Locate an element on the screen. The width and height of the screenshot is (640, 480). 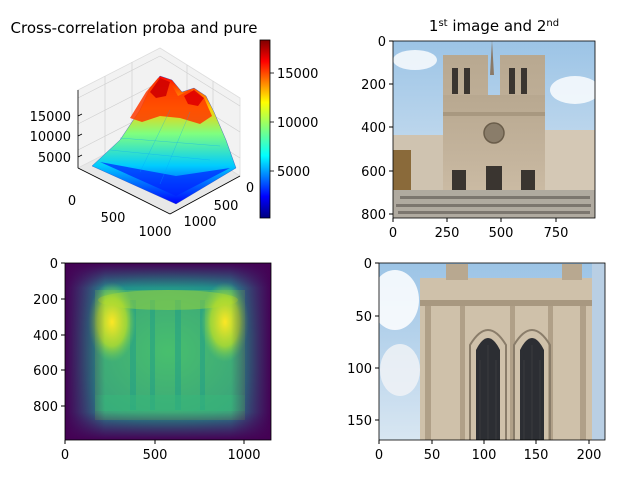
tower-frame is located at coordinates (492, 351).